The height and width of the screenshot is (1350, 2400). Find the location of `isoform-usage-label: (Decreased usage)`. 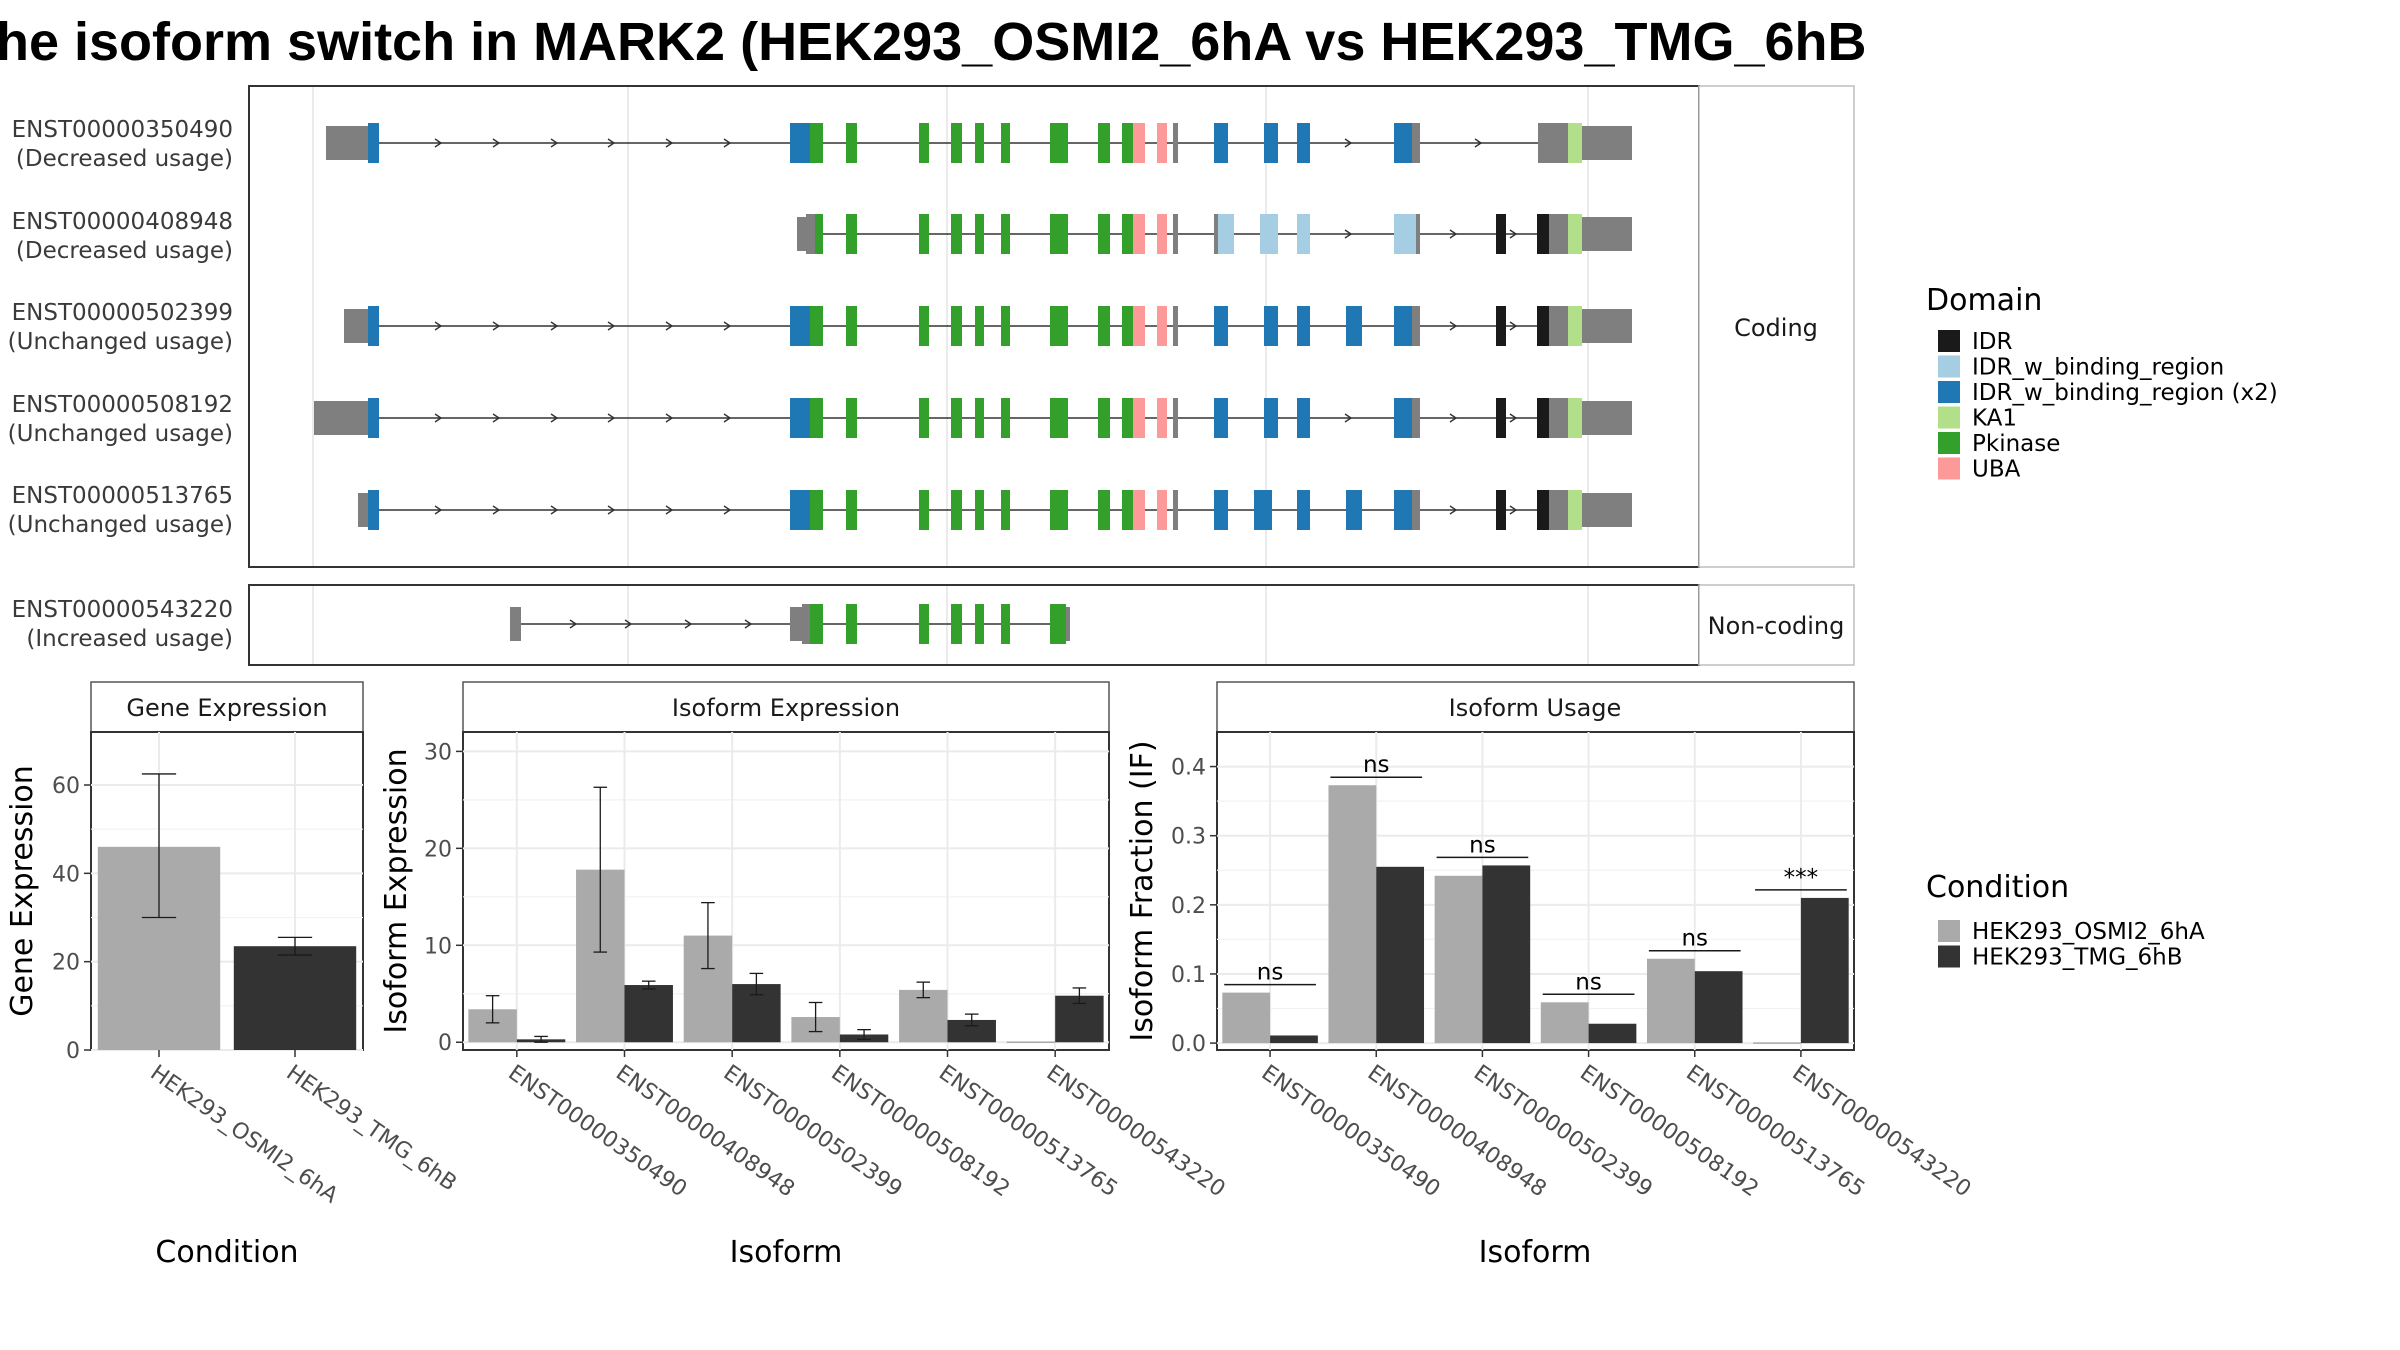

isoform-usage-label: (Decreased usage) is located at coordinates (124, 159).